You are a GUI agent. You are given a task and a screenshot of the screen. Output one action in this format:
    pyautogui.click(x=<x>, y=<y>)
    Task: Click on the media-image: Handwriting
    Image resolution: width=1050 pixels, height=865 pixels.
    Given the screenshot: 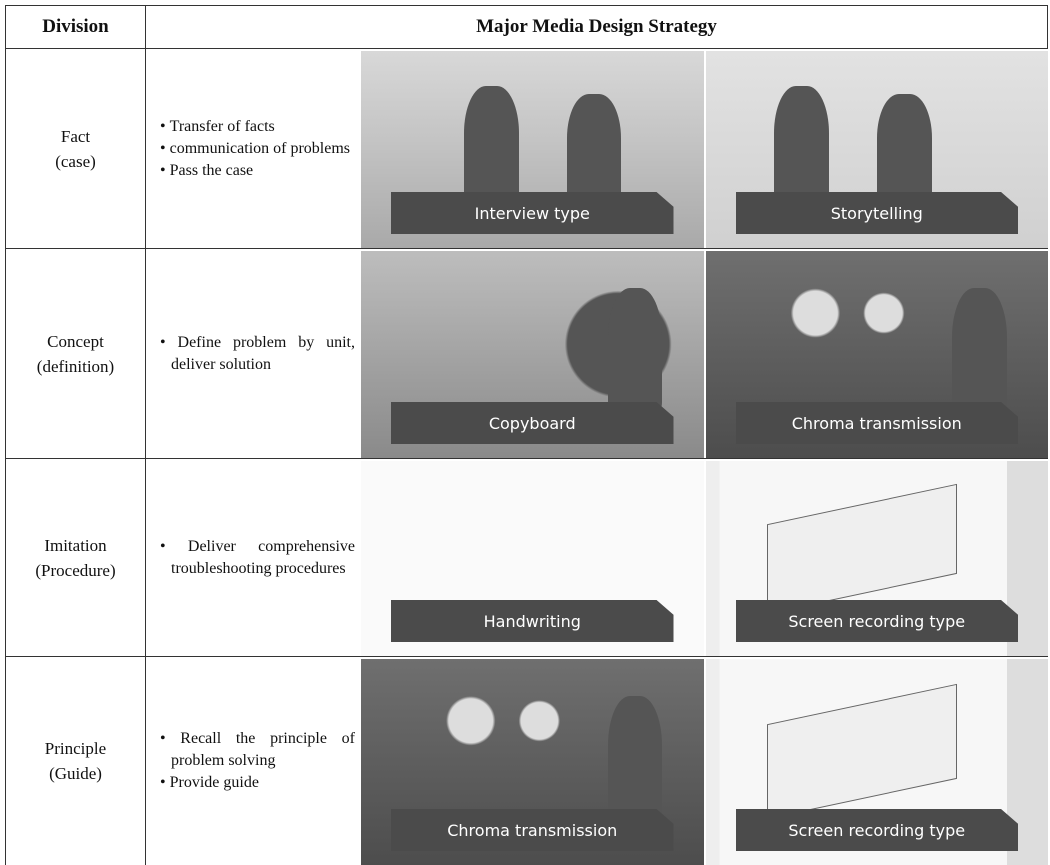 What is the action you would take?
    pyautogui.click(x=532, y=558)
    